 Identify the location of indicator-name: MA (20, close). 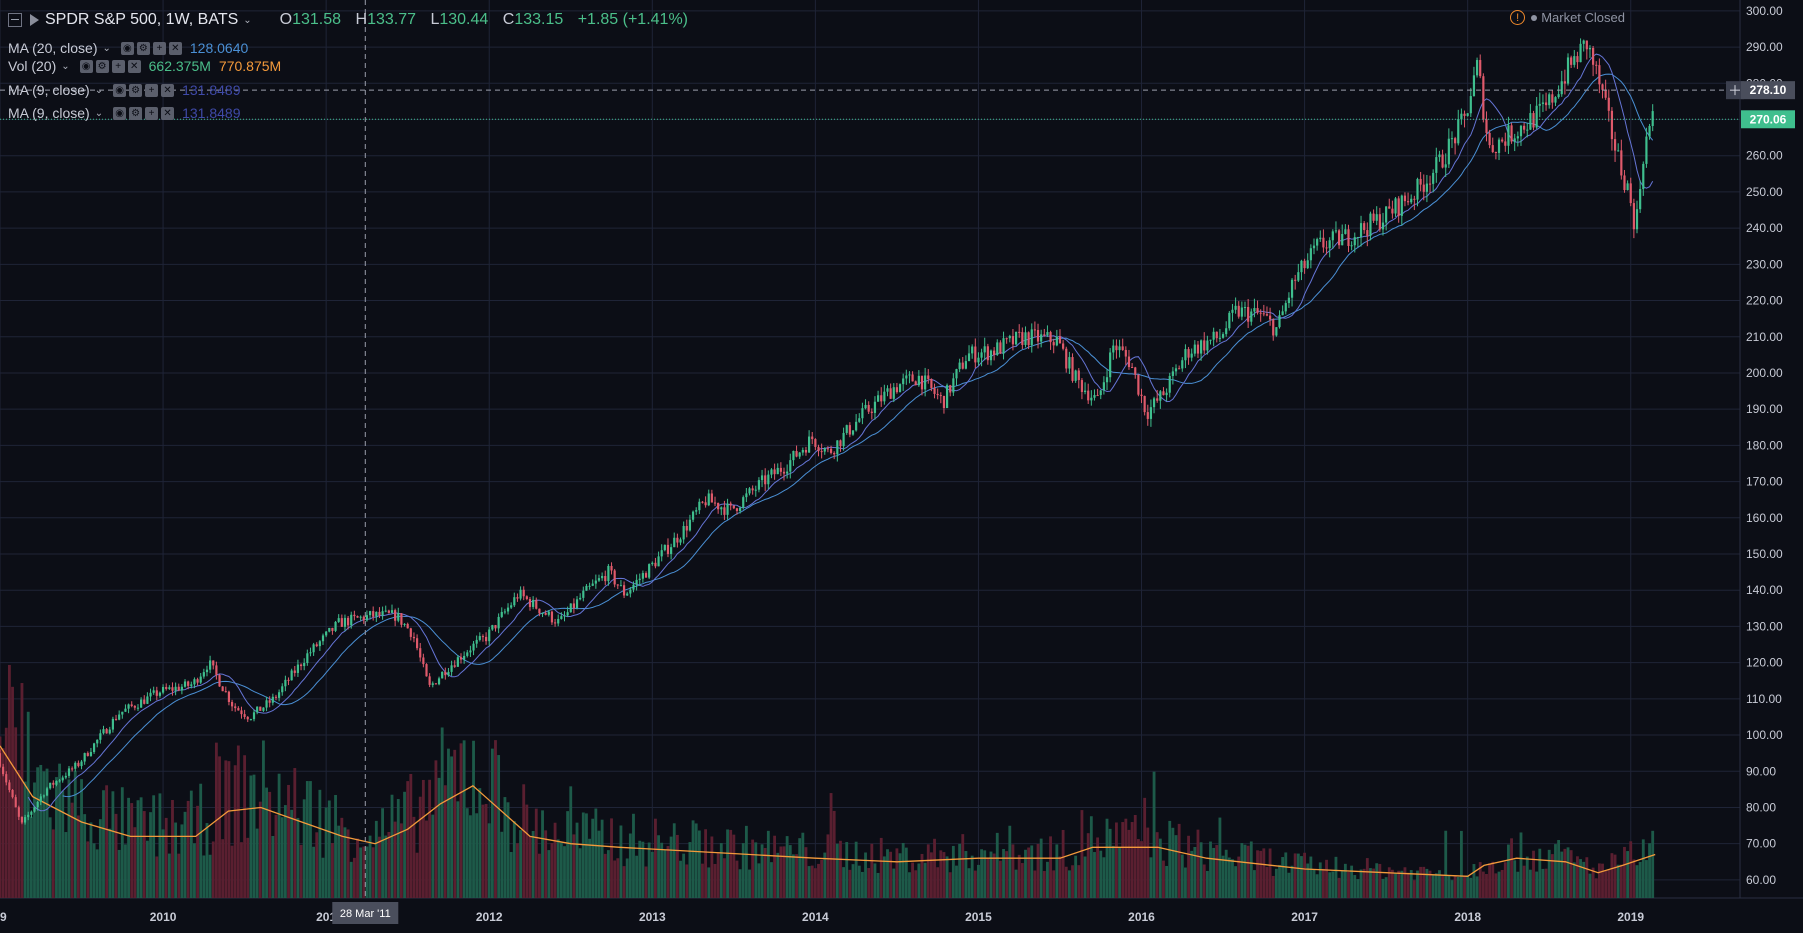
(53, 48).